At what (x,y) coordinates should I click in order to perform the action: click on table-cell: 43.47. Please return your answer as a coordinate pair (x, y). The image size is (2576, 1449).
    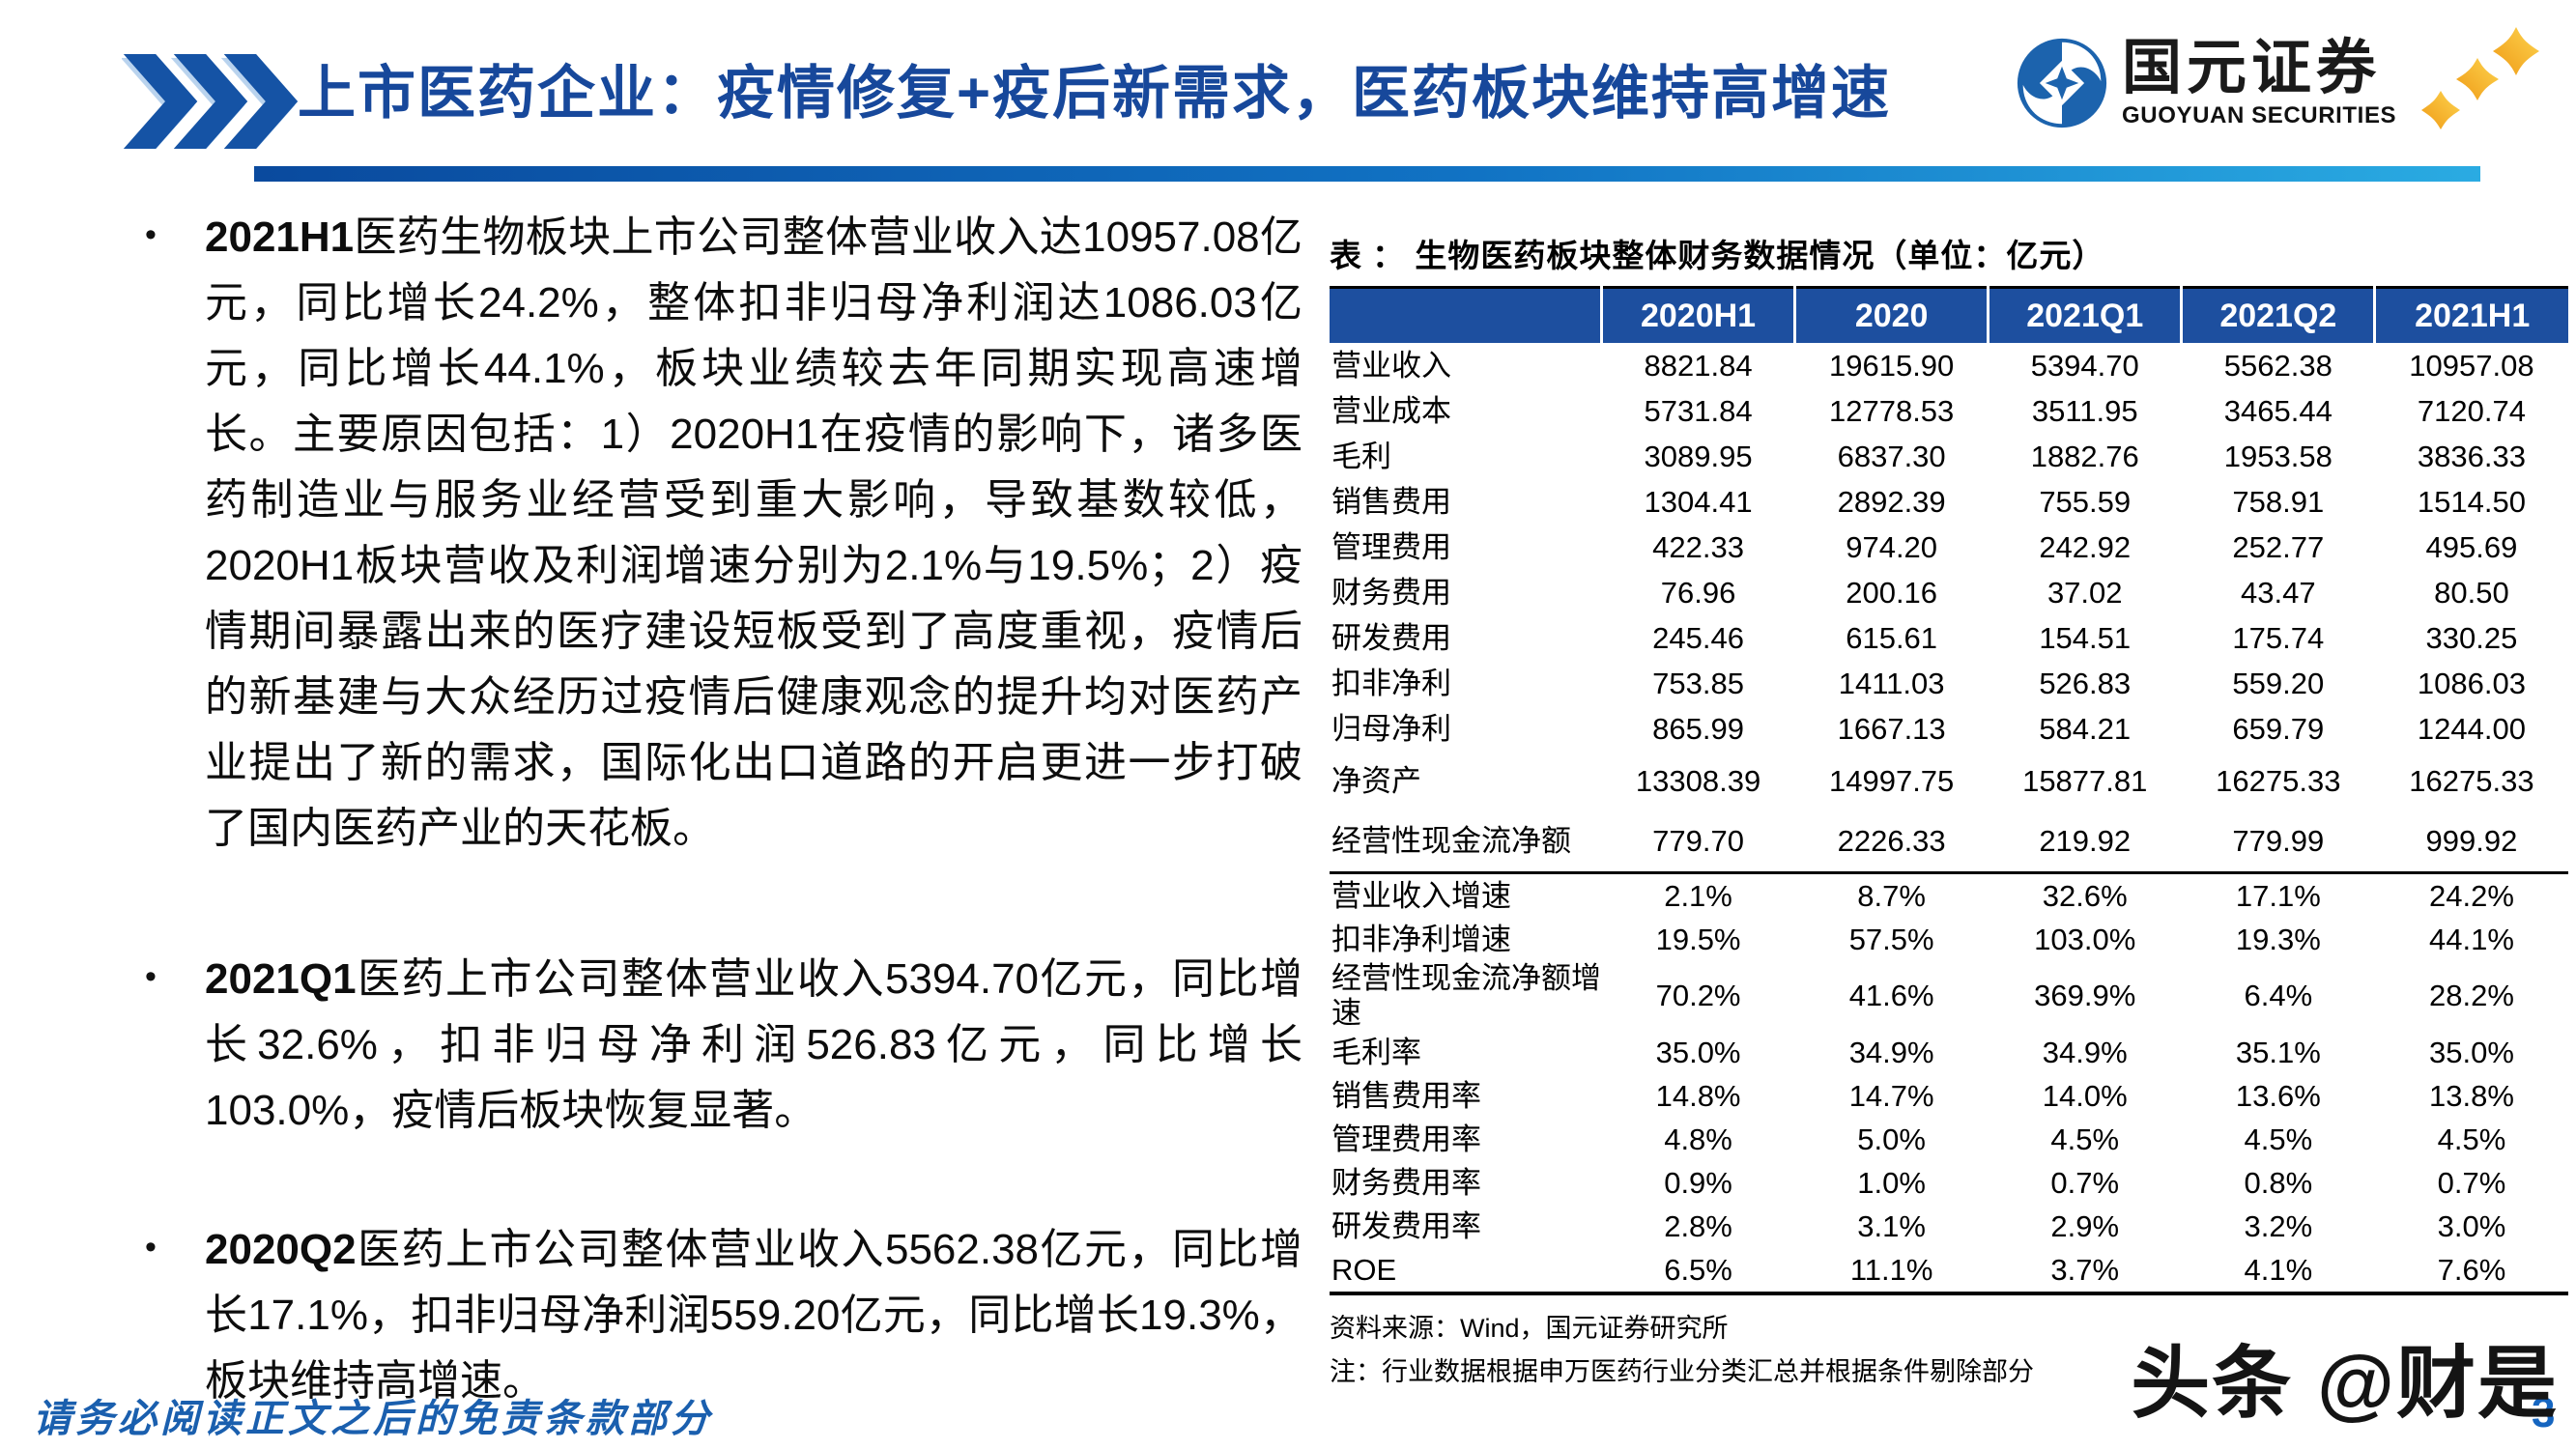
    Looking at the image, I should click on (2279, 592).